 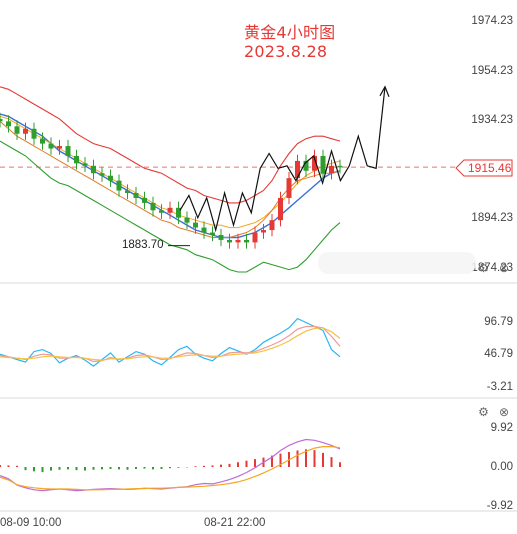 I want to click on price-tag-shape, so click(x=484, y=168).